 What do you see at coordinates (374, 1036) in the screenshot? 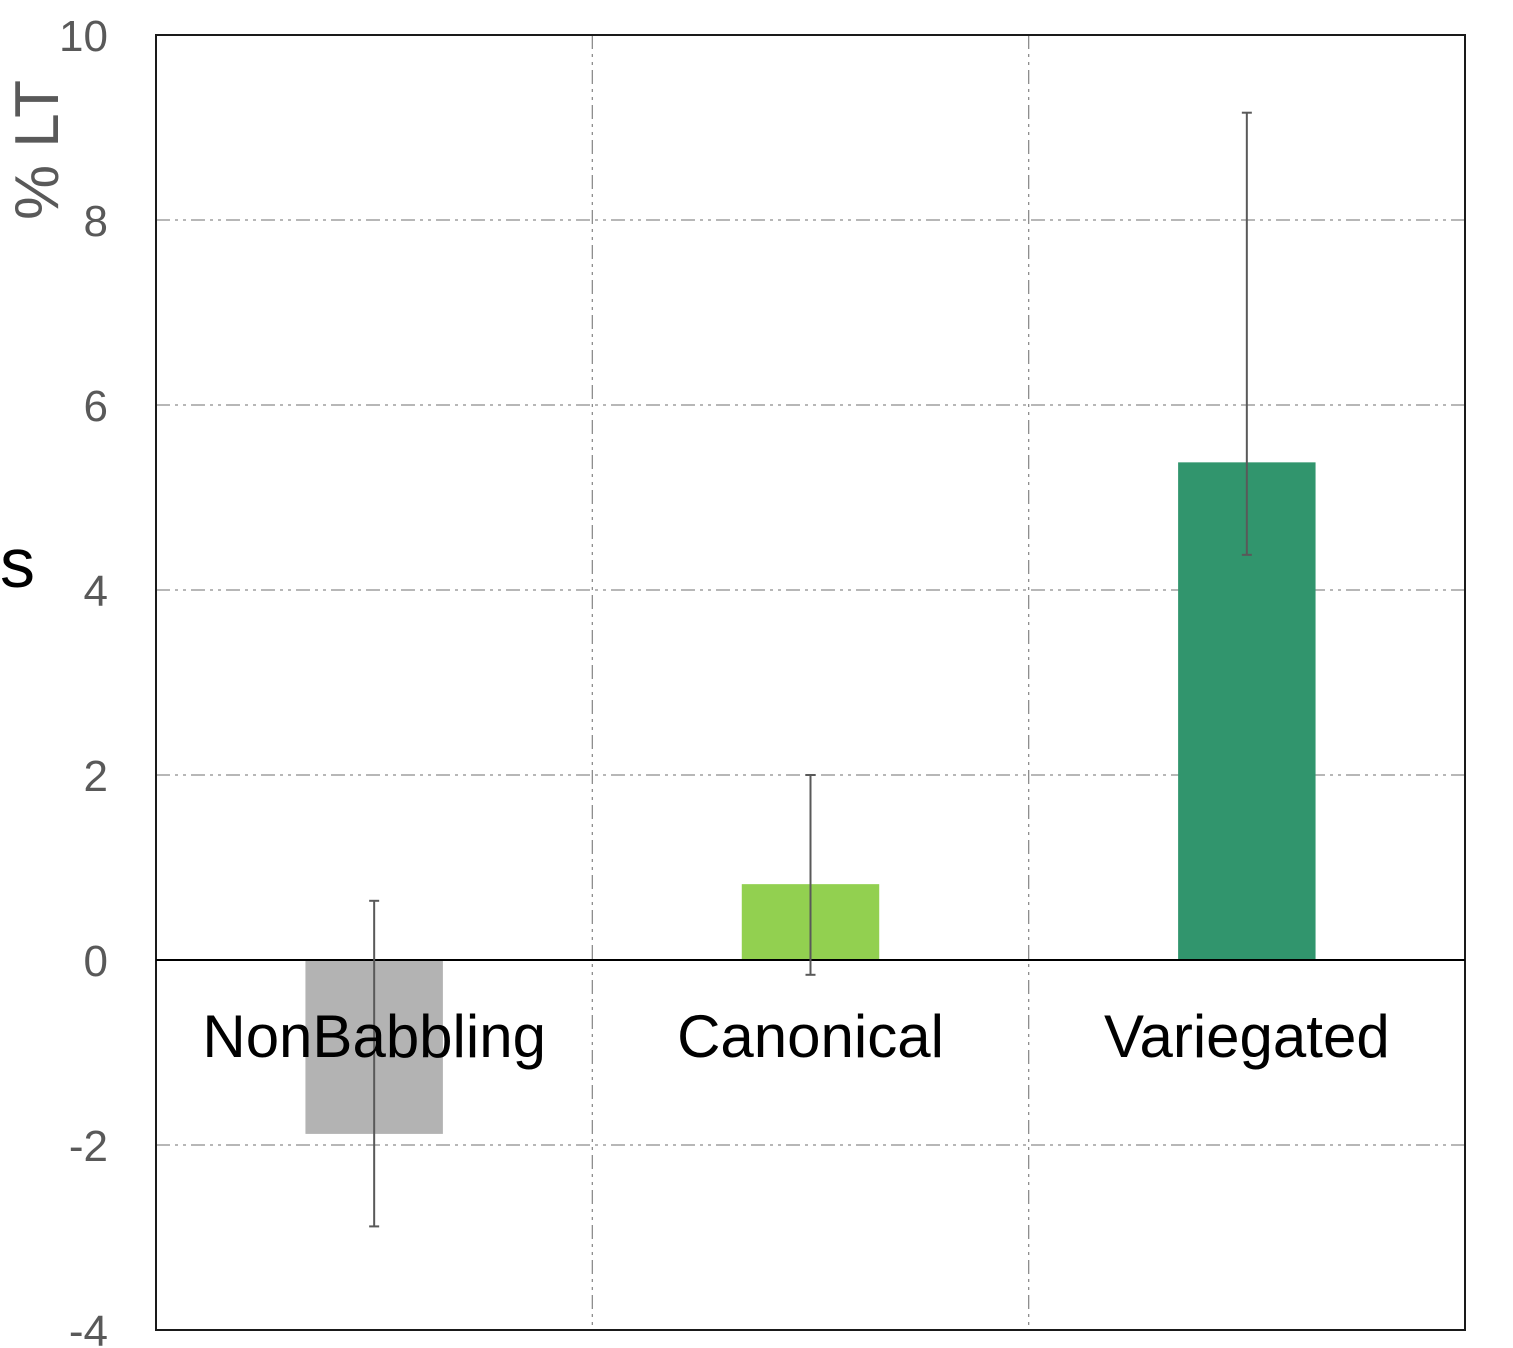
I see `category-label: NonBabbling` at bounding box center [374, 1036].